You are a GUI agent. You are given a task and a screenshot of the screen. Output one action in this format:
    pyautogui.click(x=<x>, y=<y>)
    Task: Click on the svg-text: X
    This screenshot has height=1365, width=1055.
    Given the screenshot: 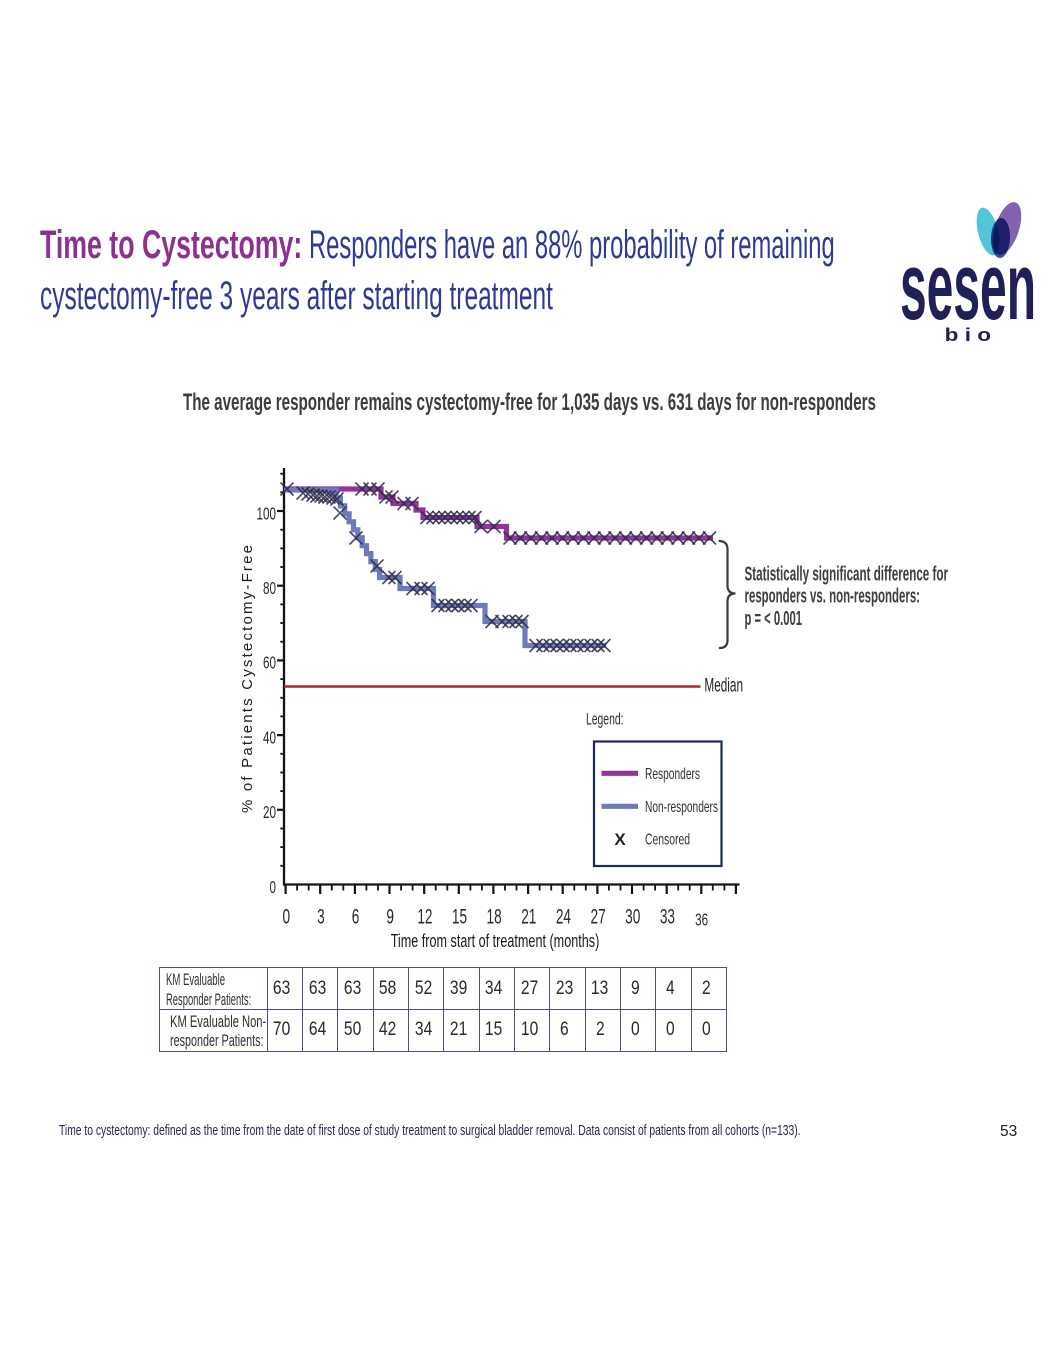 What is the action you would take?
    pyautogui.click(x=620, y=839)
    